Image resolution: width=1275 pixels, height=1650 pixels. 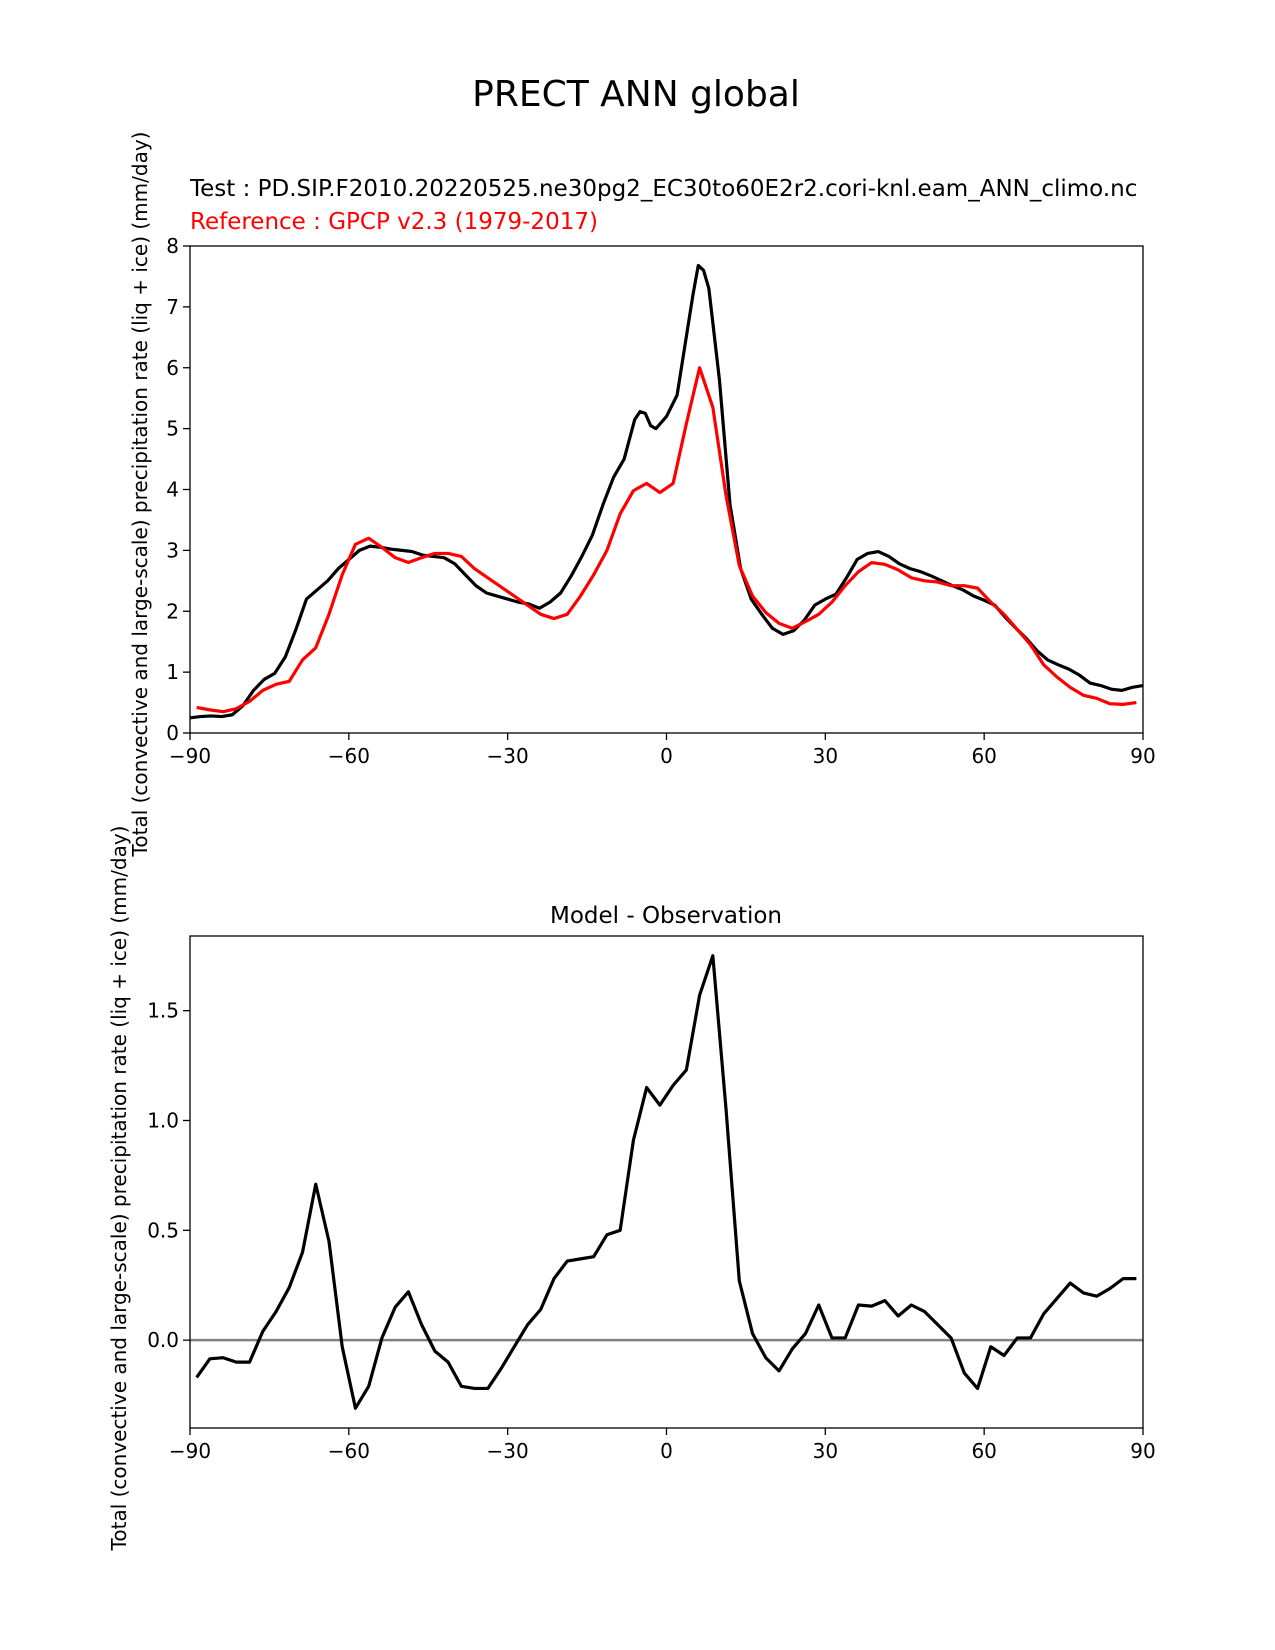 I want to click on top-x-tick-label: 0, so click(x=666, y=756).